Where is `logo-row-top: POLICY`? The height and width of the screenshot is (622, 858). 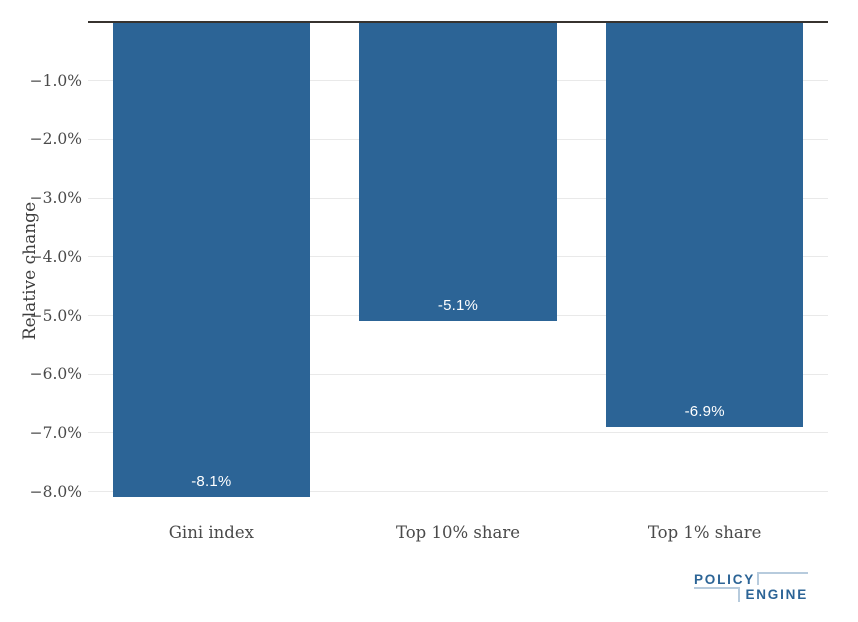 logo-row-top: POLICY is located at coordinates (751, 579).